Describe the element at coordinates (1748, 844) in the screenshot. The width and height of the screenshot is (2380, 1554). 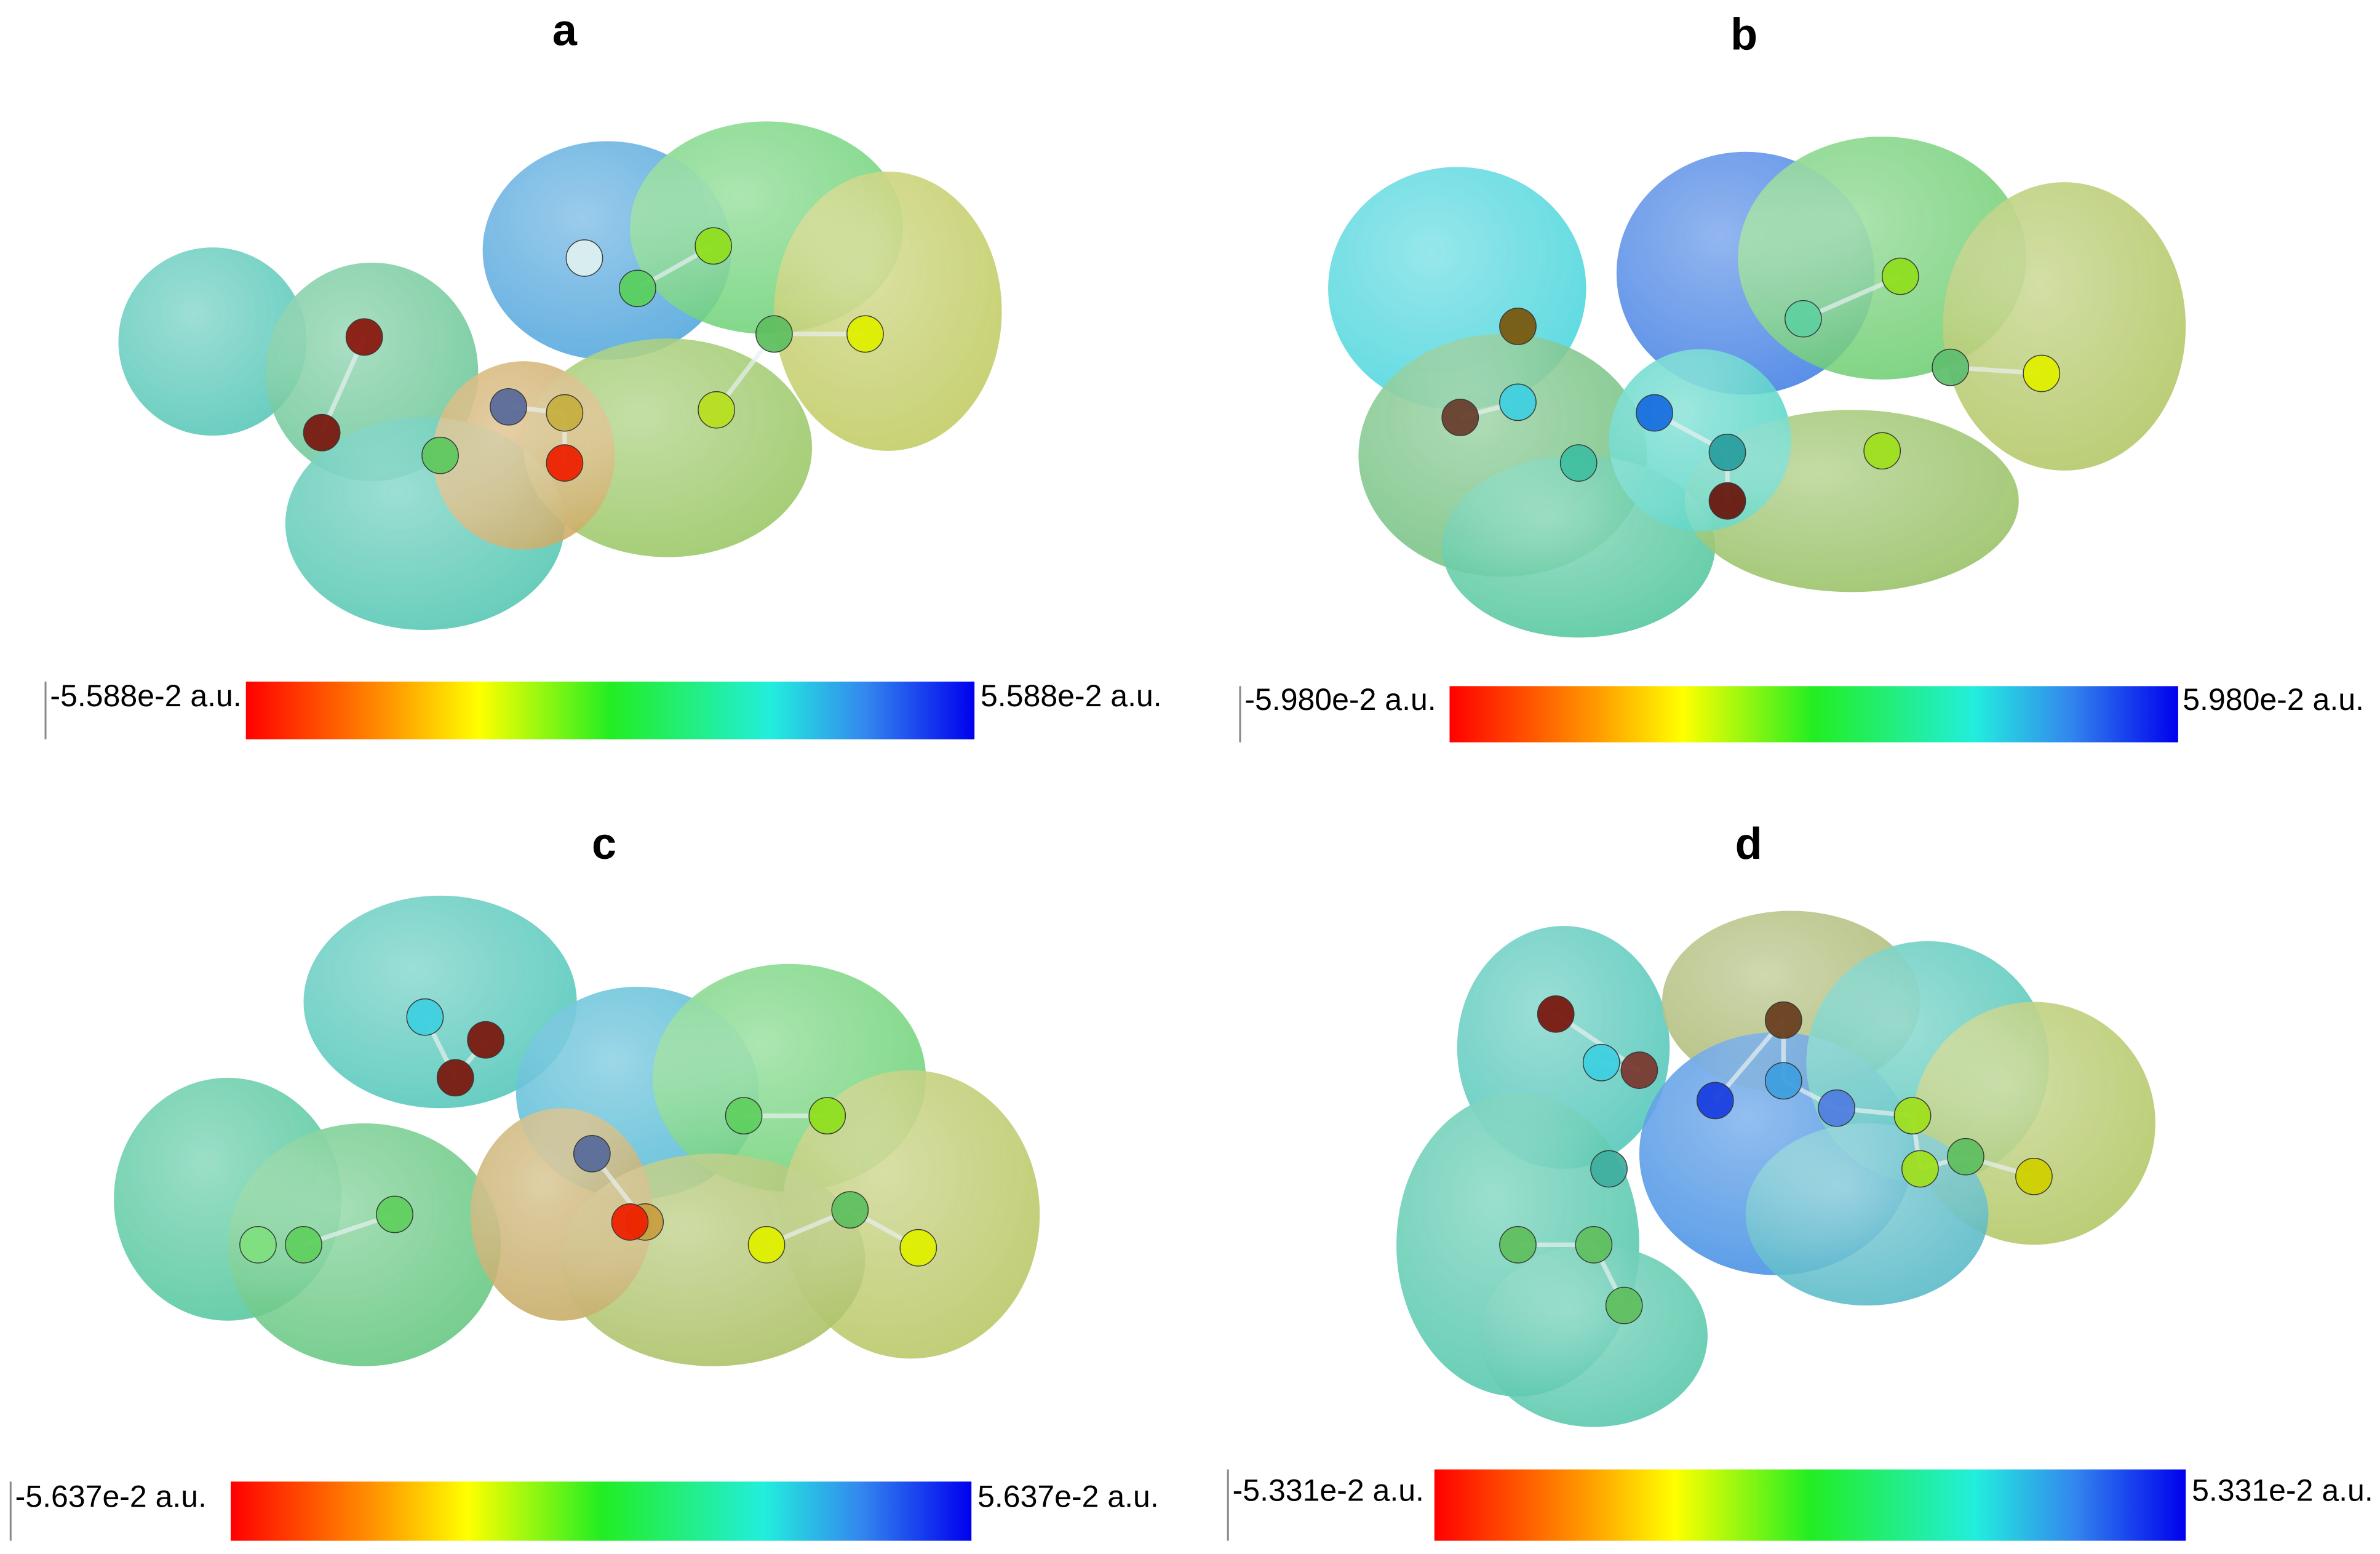
I see `panel-label: d` at that location.